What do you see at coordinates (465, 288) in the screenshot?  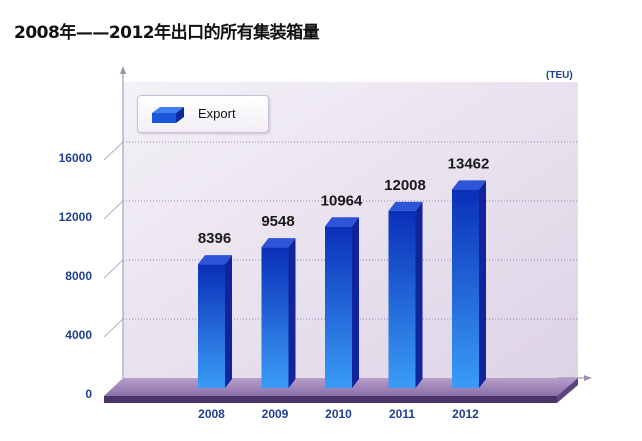 I see `bar-2012` at bounding box center [465, 288].